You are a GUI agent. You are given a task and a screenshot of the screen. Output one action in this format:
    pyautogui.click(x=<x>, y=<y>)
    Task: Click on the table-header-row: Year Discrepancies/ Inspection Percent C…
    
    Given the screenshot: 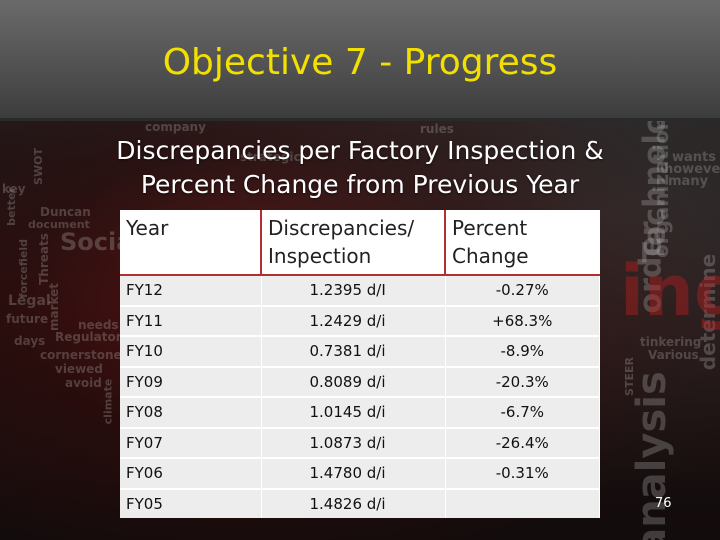 What is the action you would take?
    pyautogui.click(x=360, y=242)
    